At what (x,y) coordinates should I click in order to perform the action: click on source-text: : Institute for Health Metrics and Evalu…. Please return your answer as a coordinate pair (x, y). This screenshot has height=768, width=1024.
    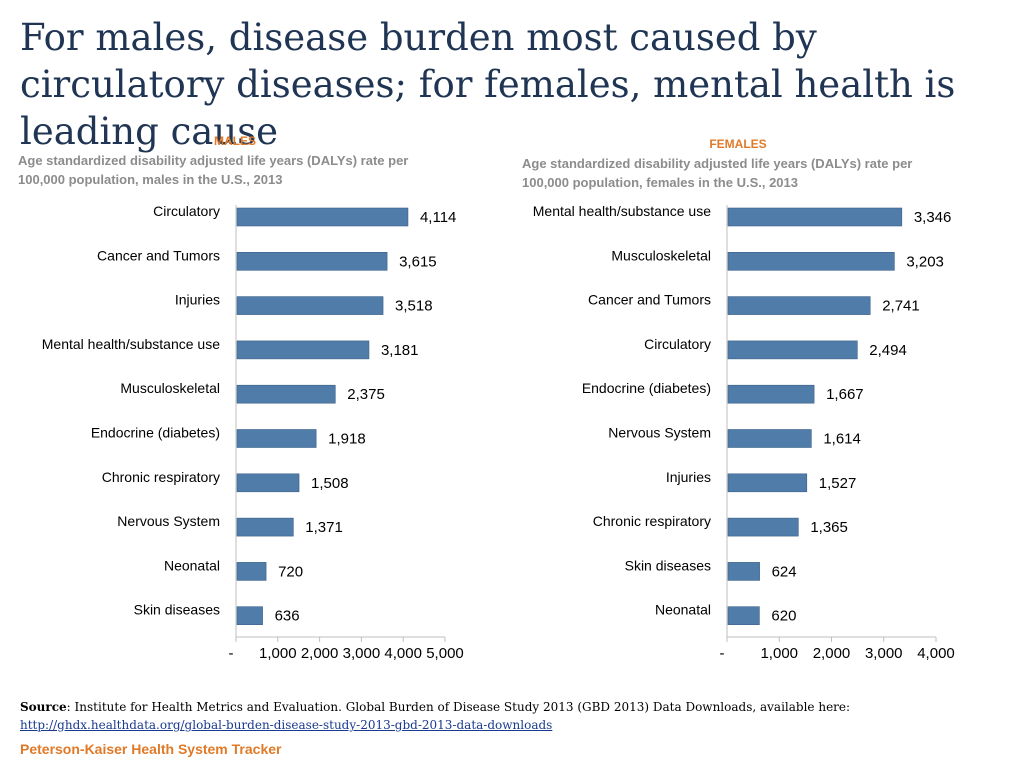
    Looking at the image, I should click on (458, 707).